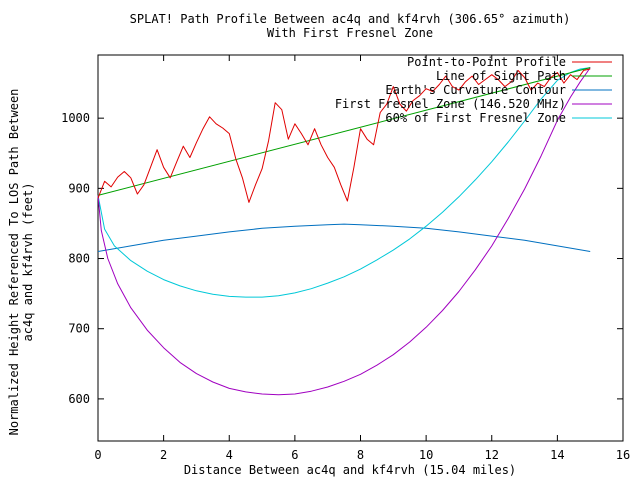 This screenshot has width=640, height=480. I want to click on x-tick-label: 2, so click(163, 455).